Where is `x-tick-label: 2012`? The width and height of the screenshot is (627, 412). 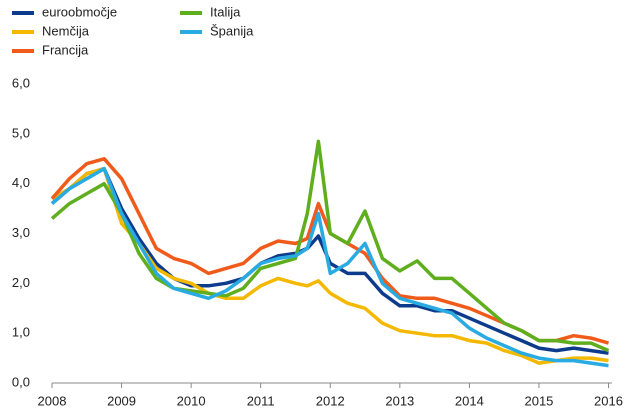 x-tick-label: 2012 is located at coordinates (330, 400).